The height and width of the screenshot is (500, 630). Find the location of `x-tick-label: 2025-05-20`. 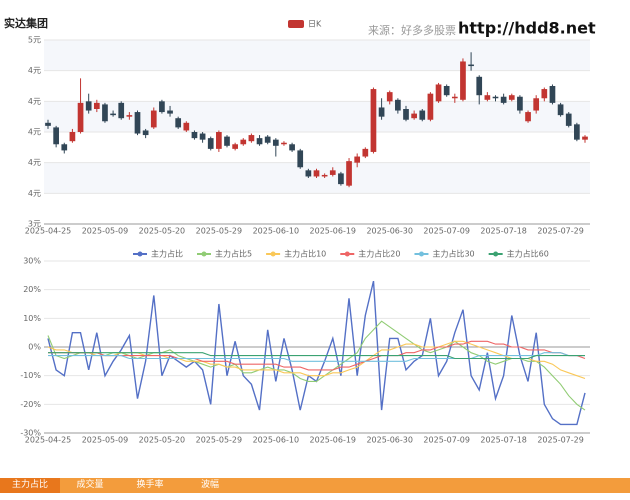

x-tick-label: 2025-05-20 is located at coordinates (162, 440).